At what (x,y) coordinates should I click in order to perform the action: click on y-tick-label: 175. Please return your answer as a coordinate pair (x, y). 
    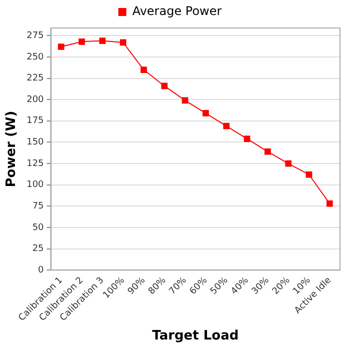
    Looking at the image, I should click on (35, 121).